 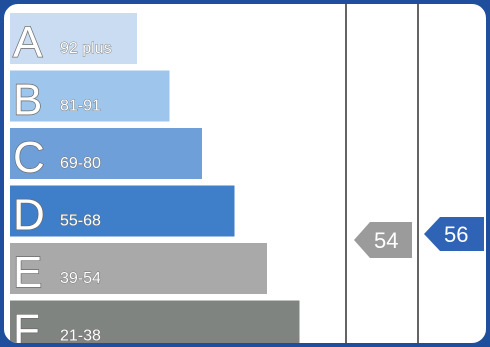 What do you see at coordinates (386, 240) in the screenshot?
I see `rating-marker-label-current: 54` at bounding box center [386, 240].